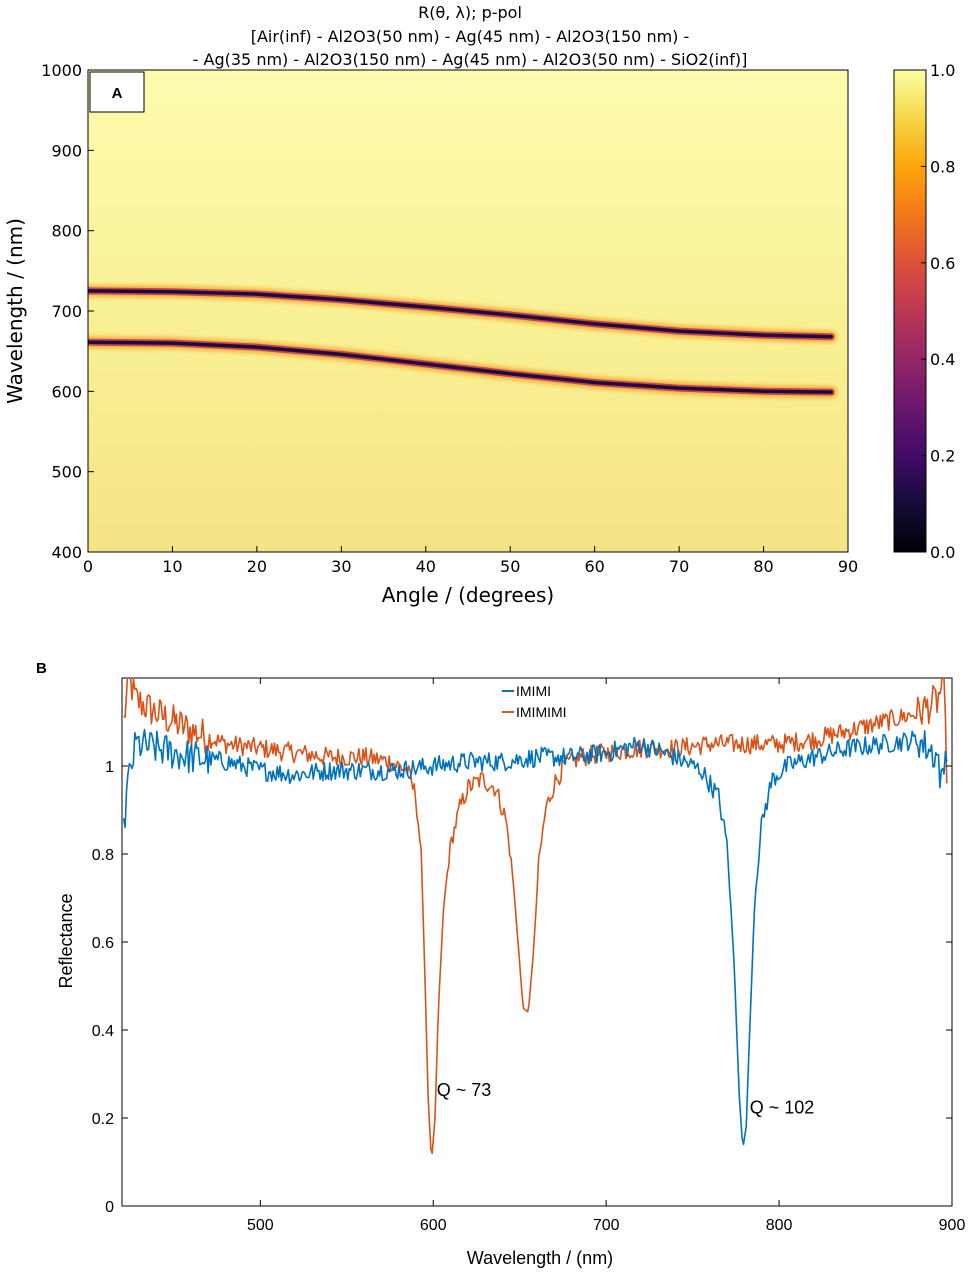 The height and width of the screenshot is (1278, 976). What do you see at coordinates (66, 552) in the screenshot?
I see `y-tick-label: 400` at bounding box center [66, 552].